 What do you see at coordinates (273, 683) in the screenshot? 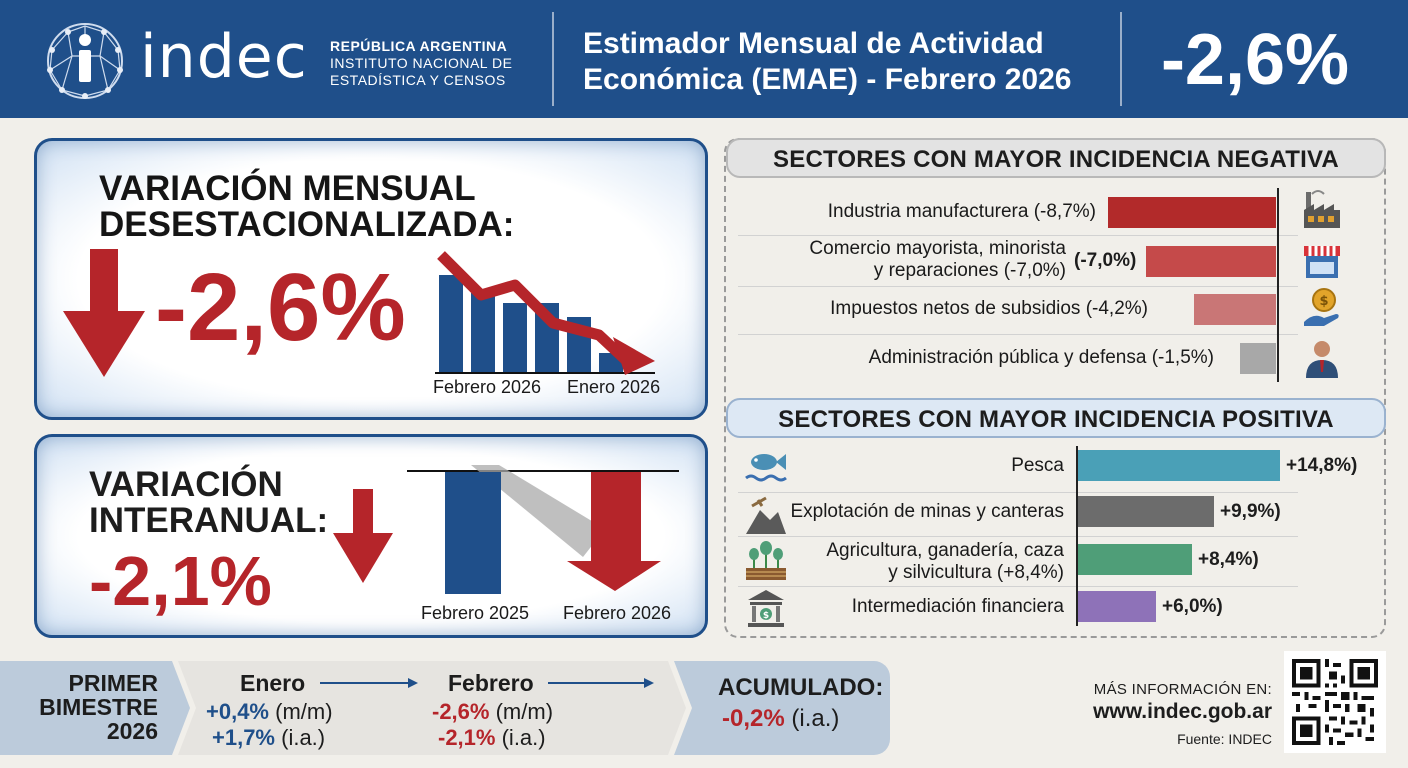
I see `month-jan-heading: Enero` at bounding box center [273, 683].